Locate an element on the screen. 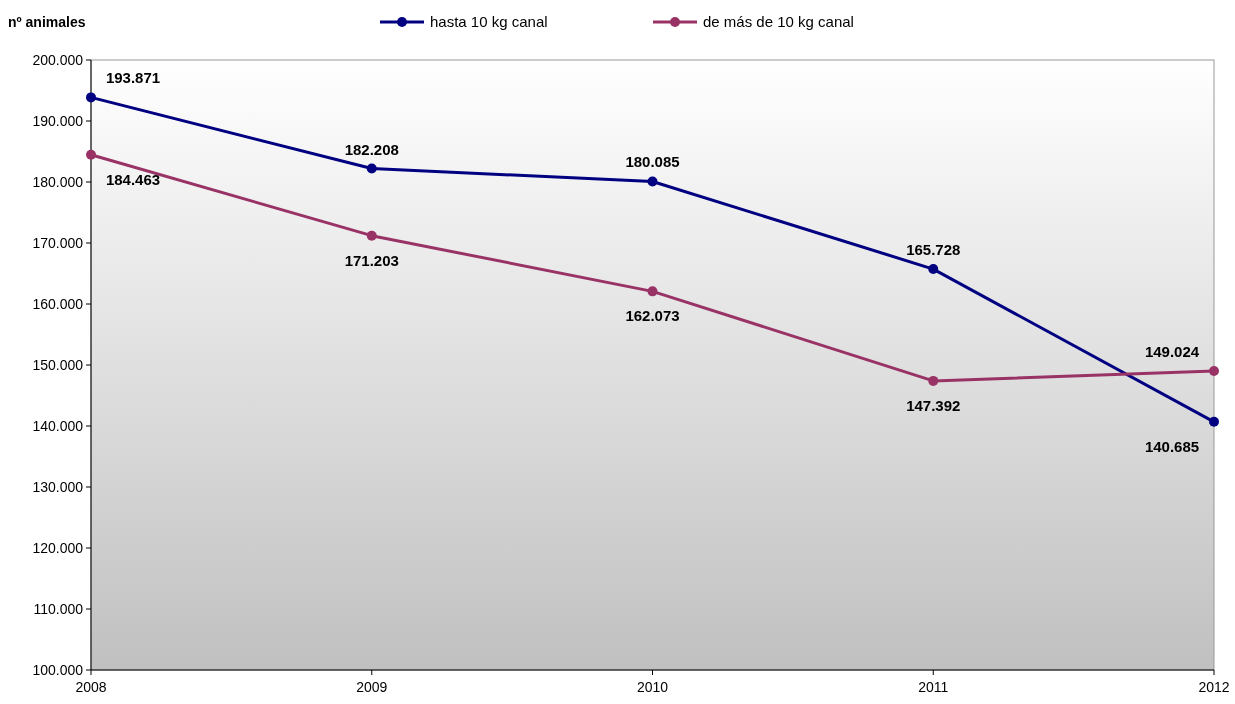 This screenshot has height=704, width=1235. y-axis-title: nº animales is located at coordinates (47, 22).